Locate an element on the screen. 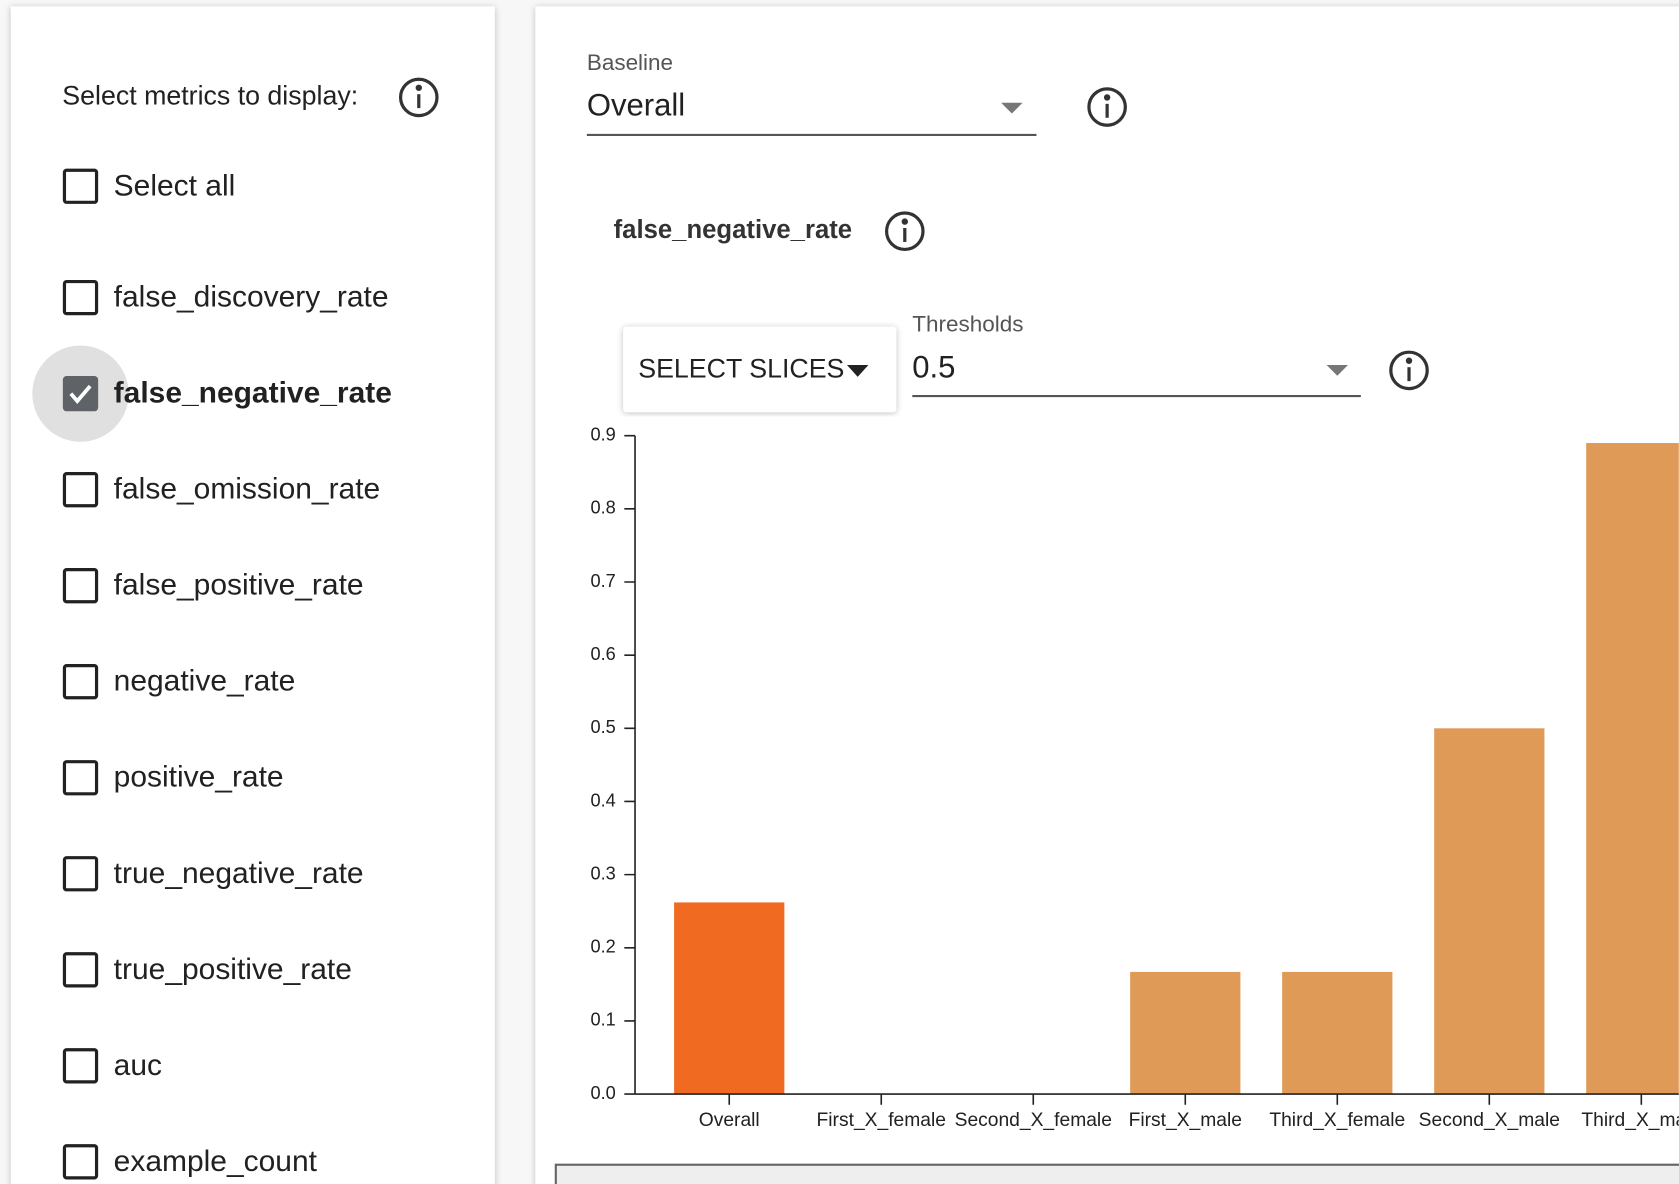 This screenshot has height=1184, width=1679. checkbox-label: example_count is located at coordinates (216, 1161).